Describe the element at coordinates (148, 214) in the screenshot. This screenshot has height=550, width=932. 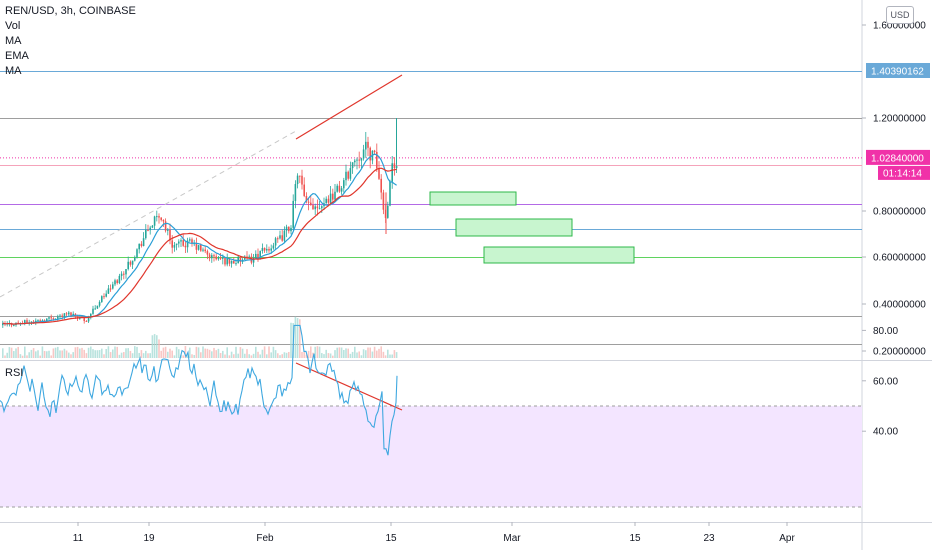
I see `dashed-trendline` at that location.